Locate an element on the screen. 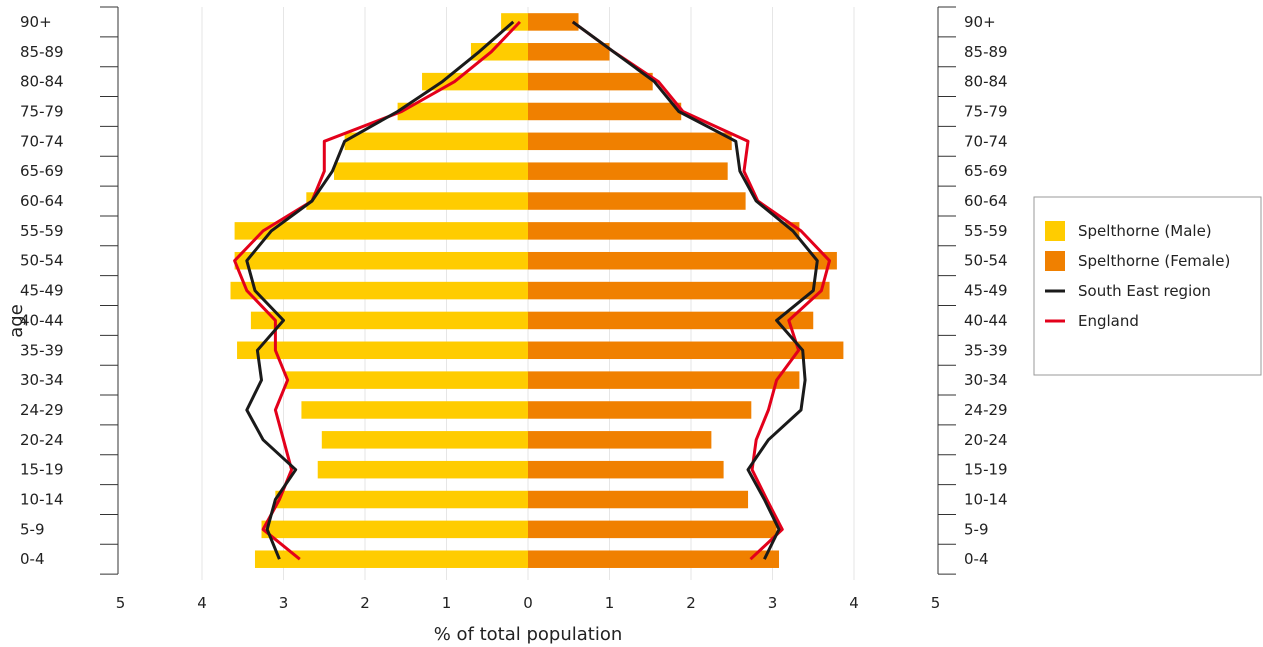  legend-label: South East region is located at coordinates (1144, 291).